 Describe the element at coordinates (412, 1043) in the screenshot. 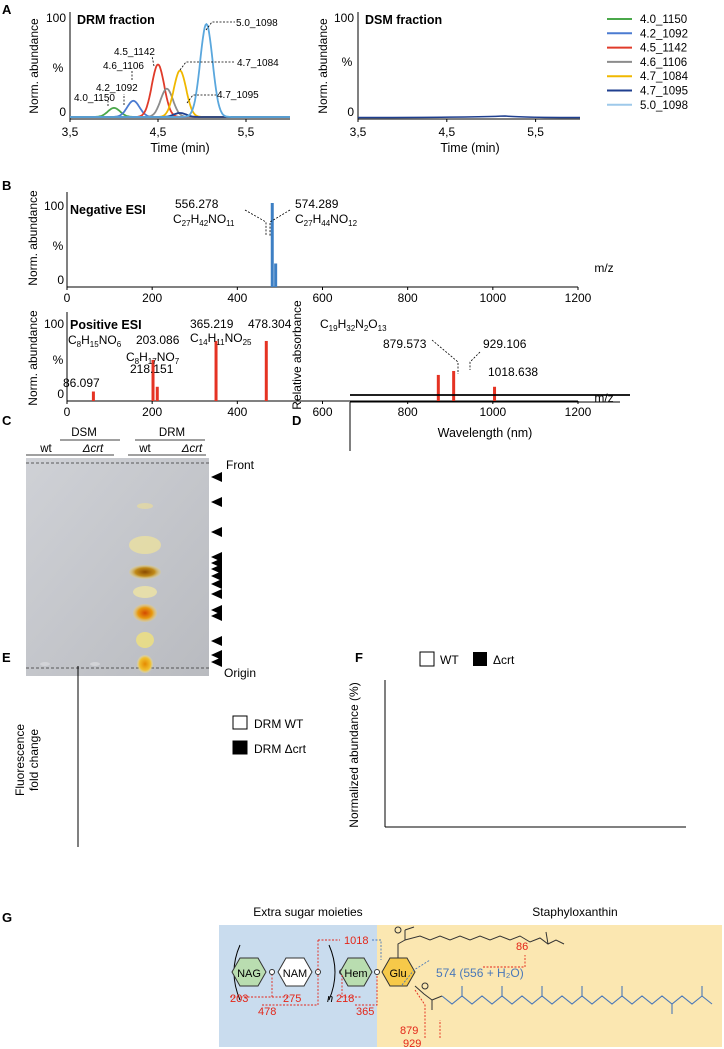

I see `g-frag-929: 929` at that location.